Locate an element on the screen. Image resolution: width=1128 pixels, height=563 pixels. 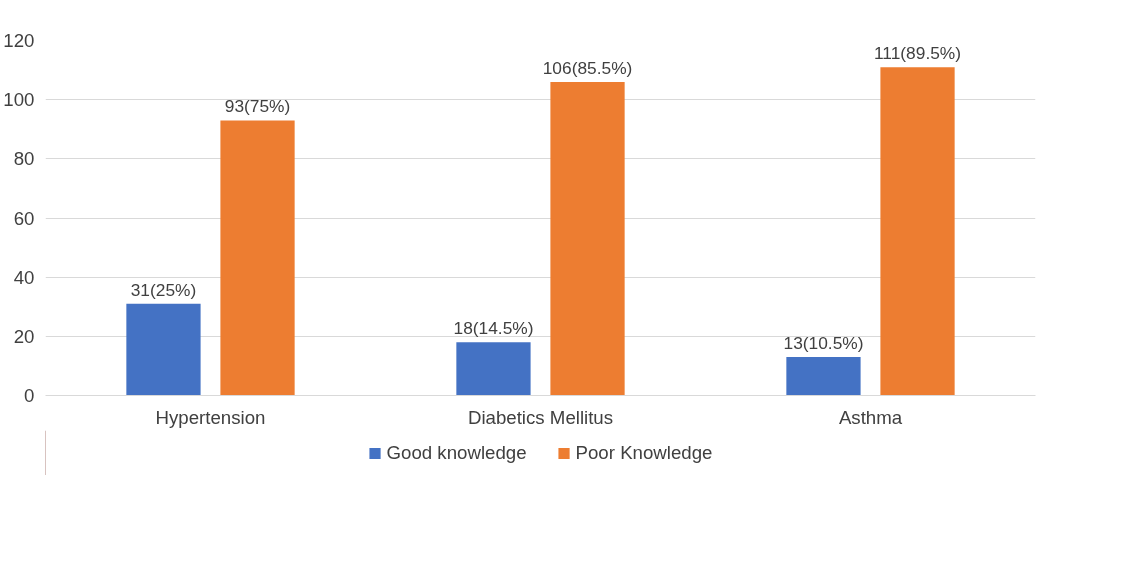
data-label: 106(85.5%) is located at coordinates (587, 67).